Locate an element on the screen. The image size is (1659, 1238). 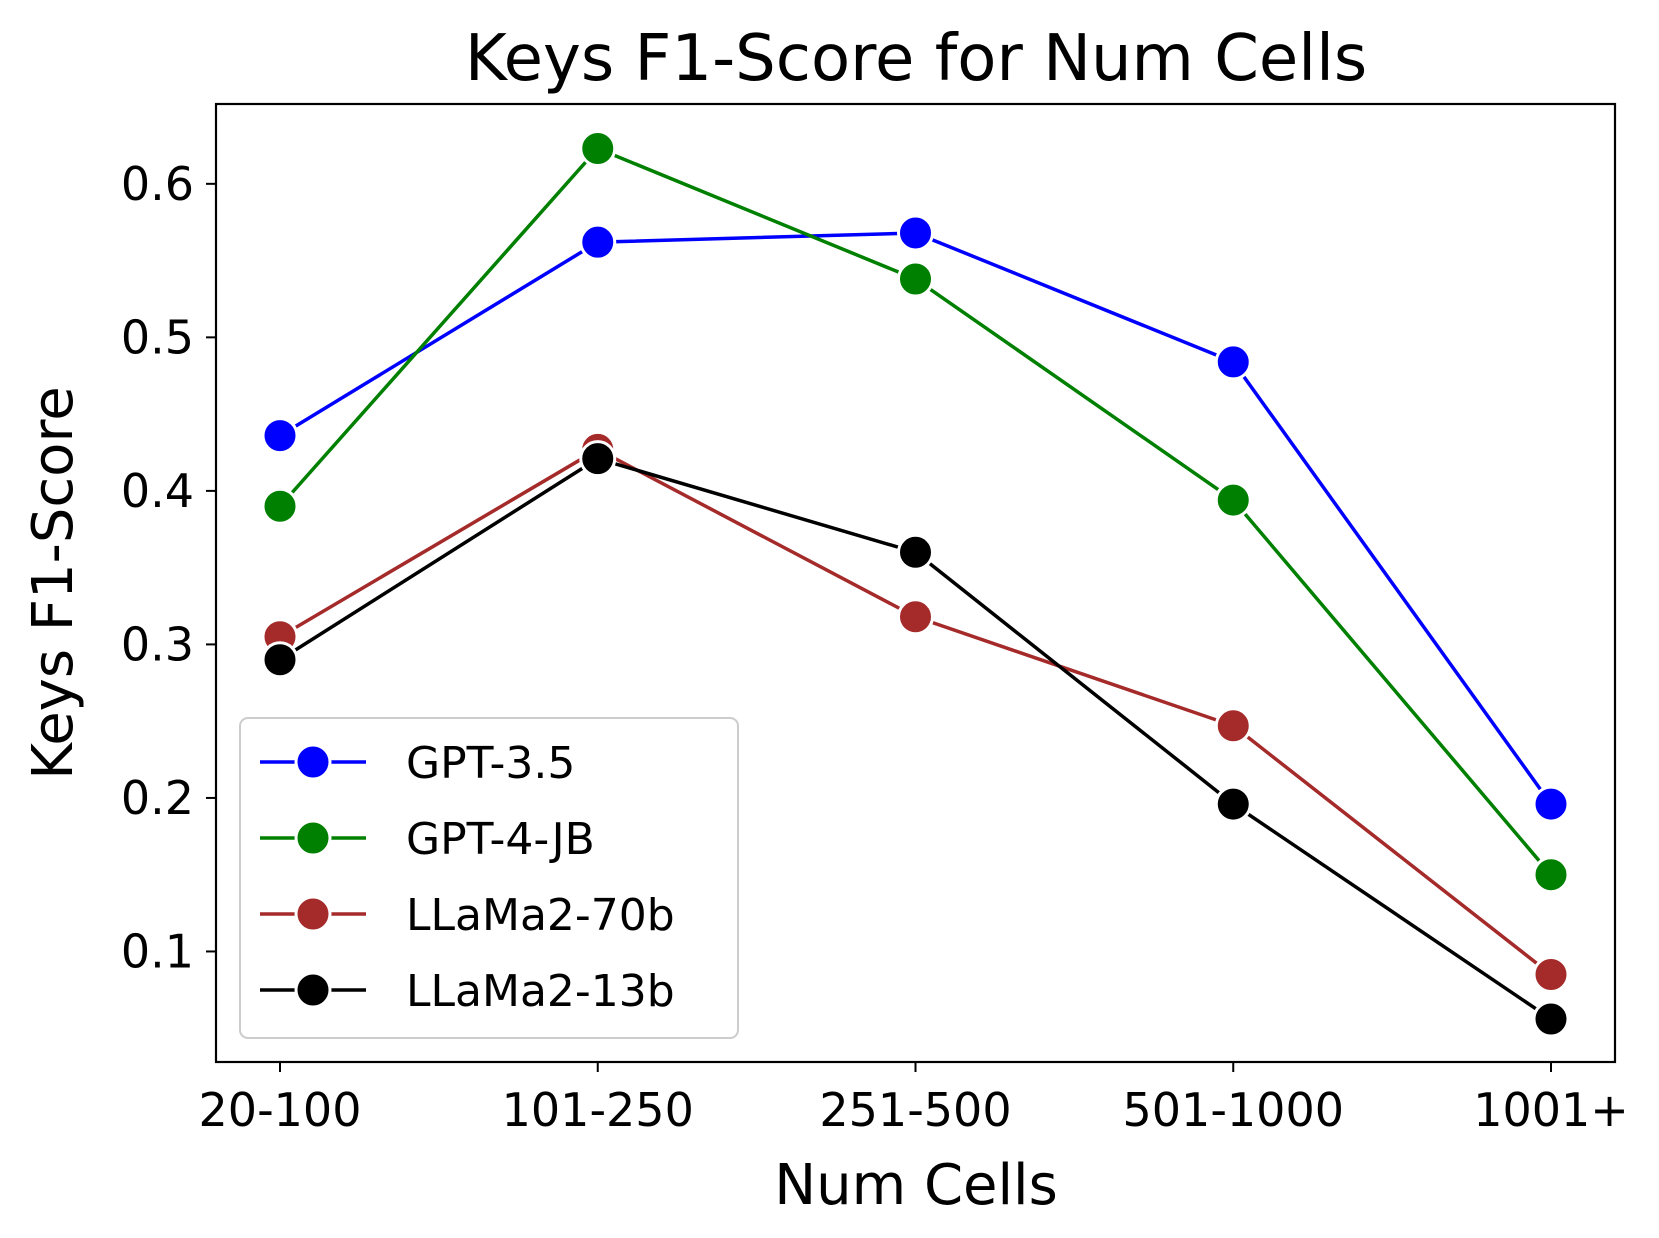
legend-label-0: GPT-3.5 is located at coordinates (490, 763).